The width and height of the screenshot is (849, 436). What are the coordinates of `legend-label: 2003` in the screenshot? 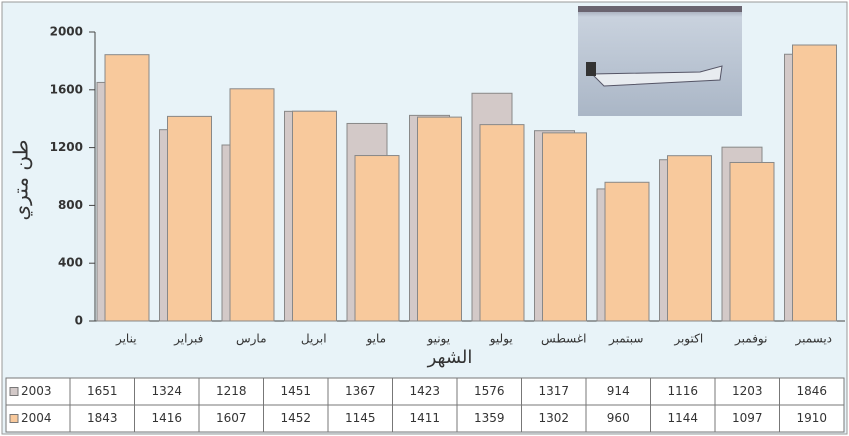 It's located at (36, 391).